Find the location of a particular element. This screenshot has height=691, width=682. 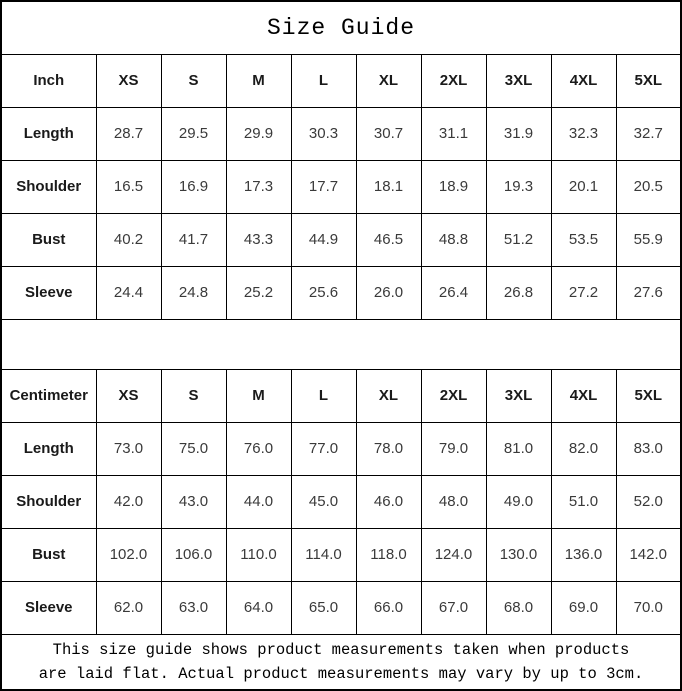

cm-size-header-s: S is located at coordinates (193, 395).